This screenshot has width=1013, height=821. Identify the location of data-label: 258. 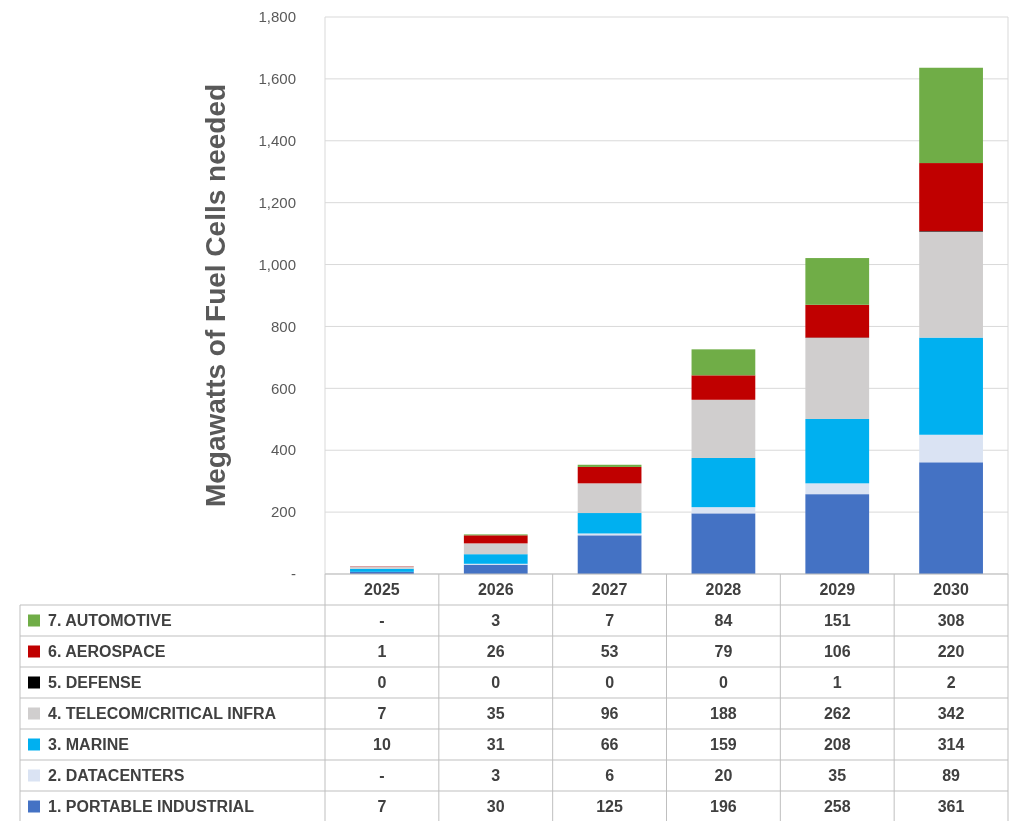
(837, 807).